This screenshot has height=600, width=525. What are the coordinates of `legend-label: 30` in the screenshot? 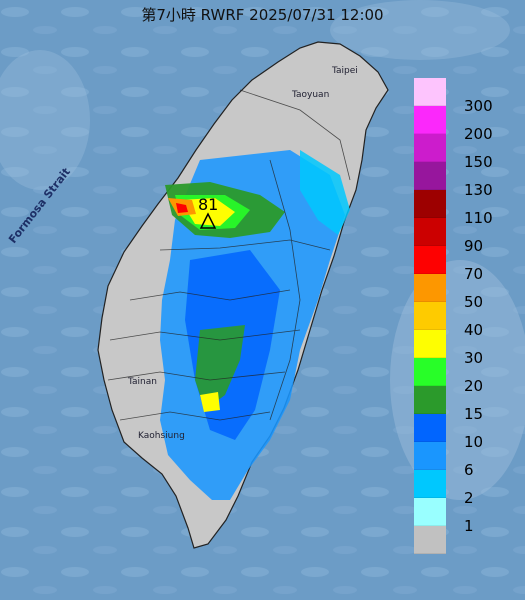 It's located at (474, 358).